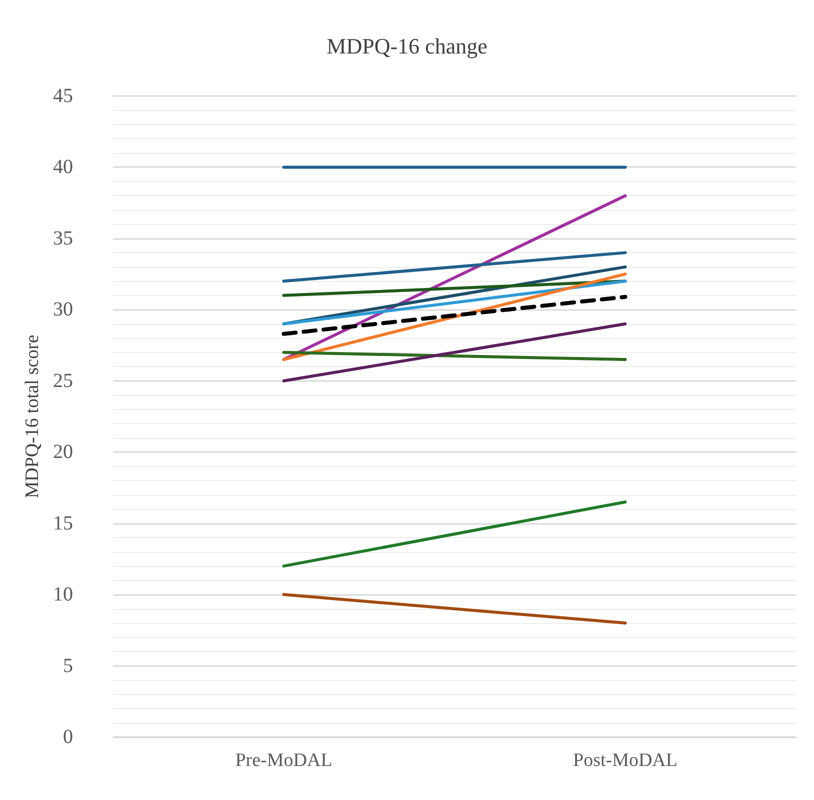  Describe the element at coordinates (68, 737) in the screenshot. I see `y-tick-label: 0` at that location.